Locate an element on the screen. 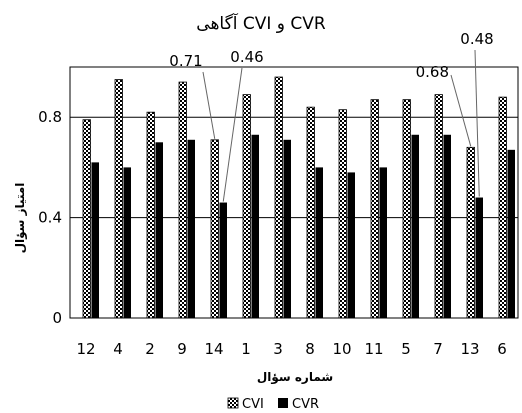  x-tick-label-q3: 3 is located at coordinates (278, 349).